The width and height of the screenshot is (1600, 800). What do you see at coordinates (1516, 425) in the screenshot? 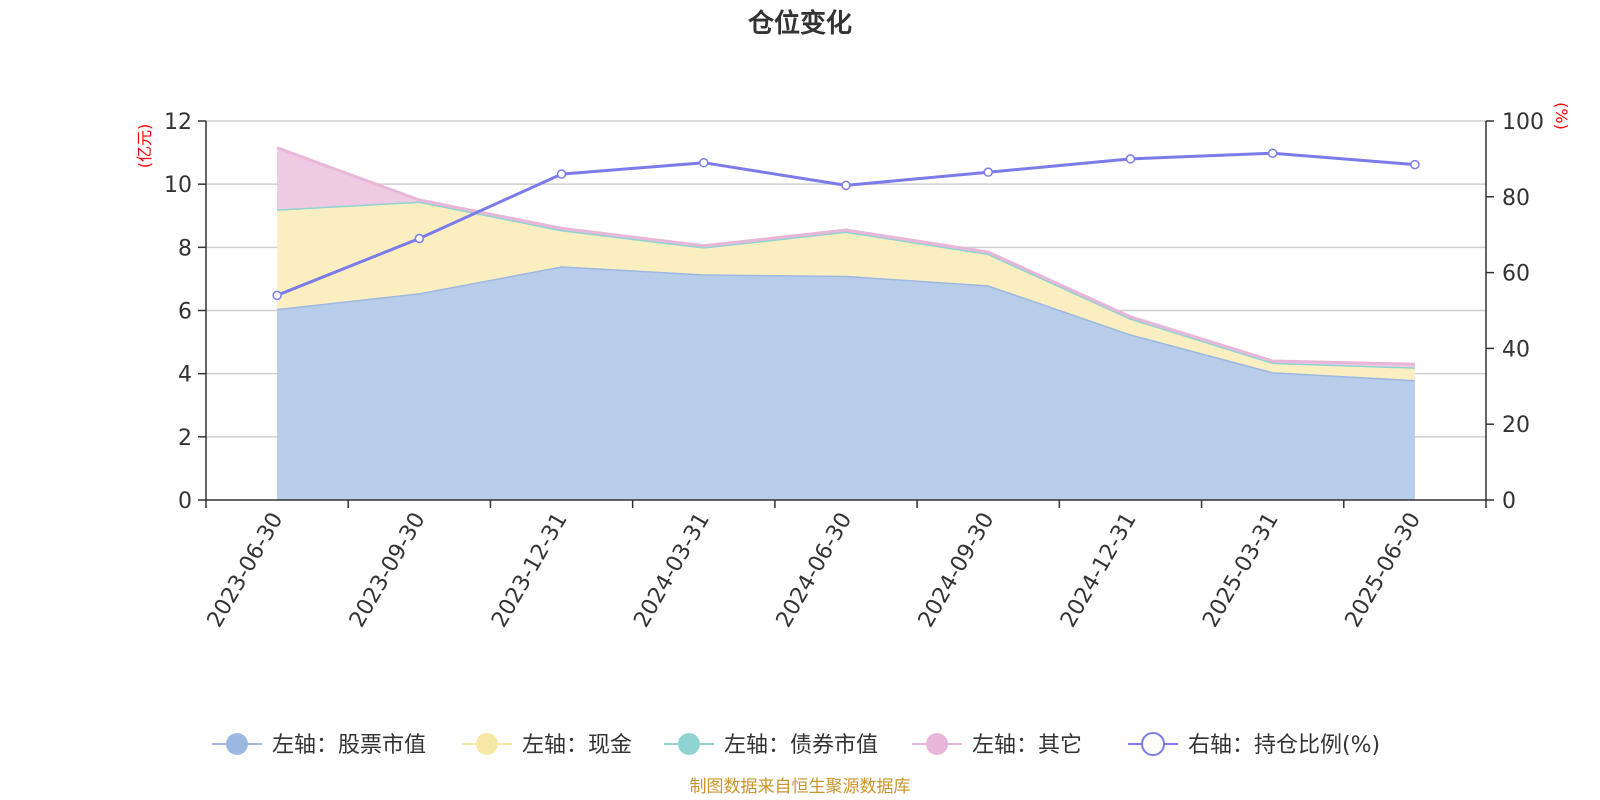
I see `right-tick-label: 20` at bounding box center [1516, 425].